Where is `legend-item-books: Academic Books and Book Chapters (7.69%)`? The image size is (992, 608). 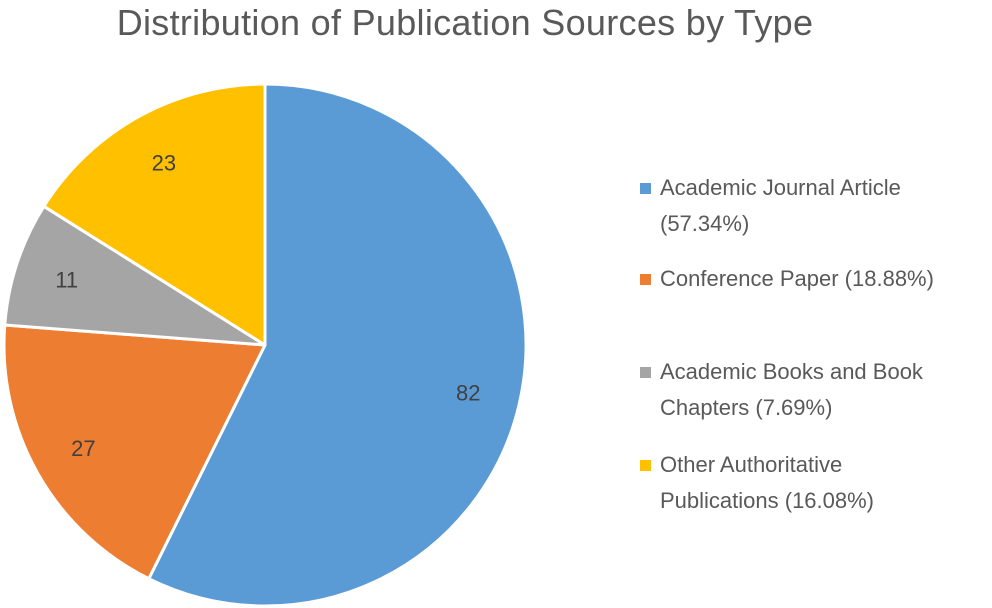
legend-item-books: Academic Books and Book Chapters (7.69%) is located at coordinates (815, 390).